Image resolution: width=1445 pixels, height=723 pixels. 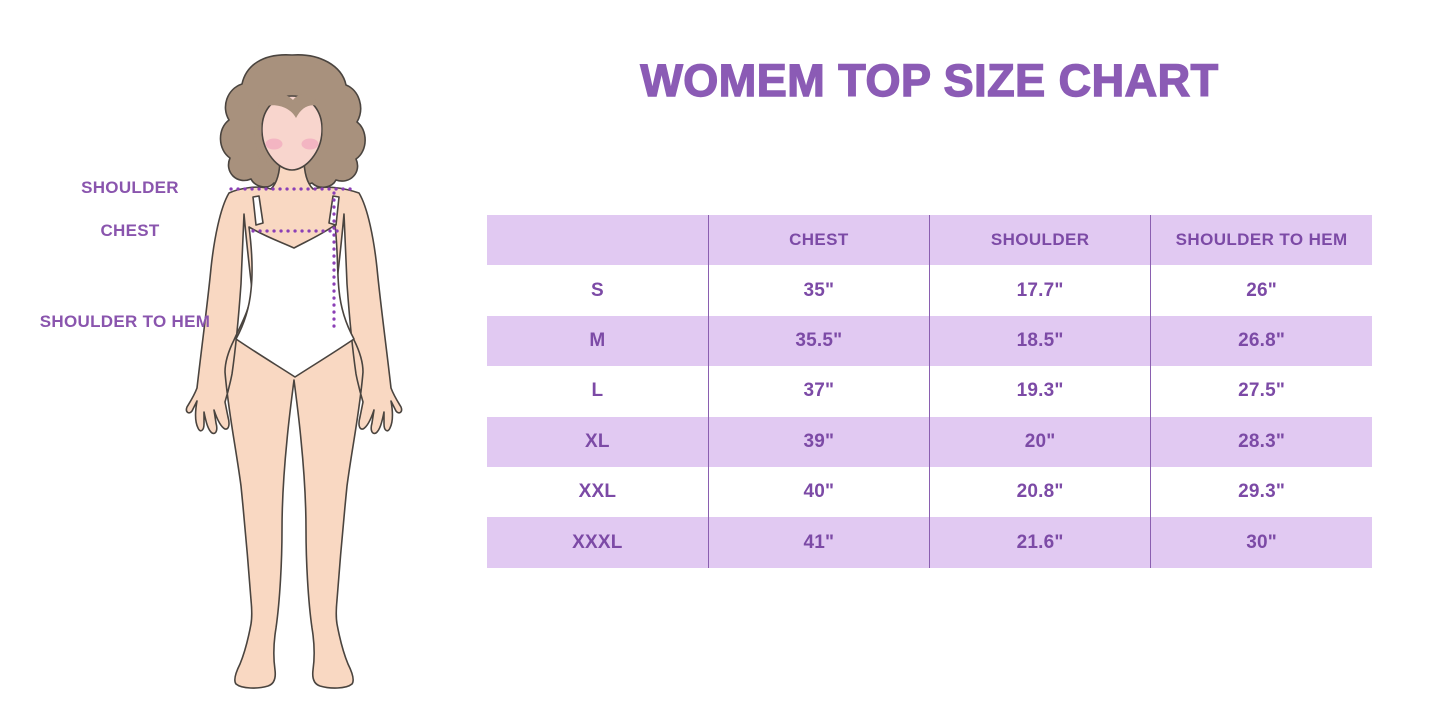 What do you see at coordinates (260, 131) in the screenshot?
I see `hair-lock-left` at bounding box center [260, 131].